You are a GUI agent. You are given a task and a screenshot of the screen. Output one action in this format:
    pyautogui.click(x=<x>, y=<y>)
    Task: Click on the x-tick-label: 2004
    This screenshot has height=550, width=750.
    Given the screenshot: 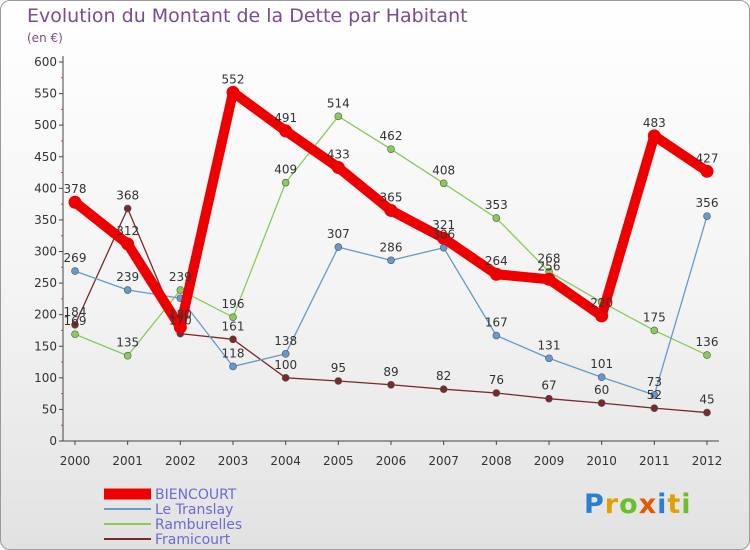 What is the action you would take?
    pyautogui.click(x=285, y=461)
    